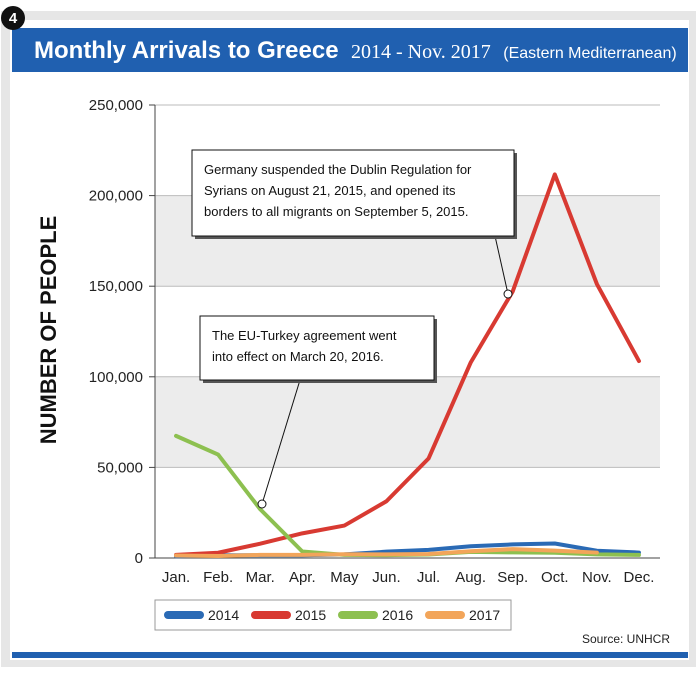 This screenshot has width=697, height=673. Describe the element at coordinates (597, 577) in the screenshot. I see `x-tick-label: Nov.` at that location.